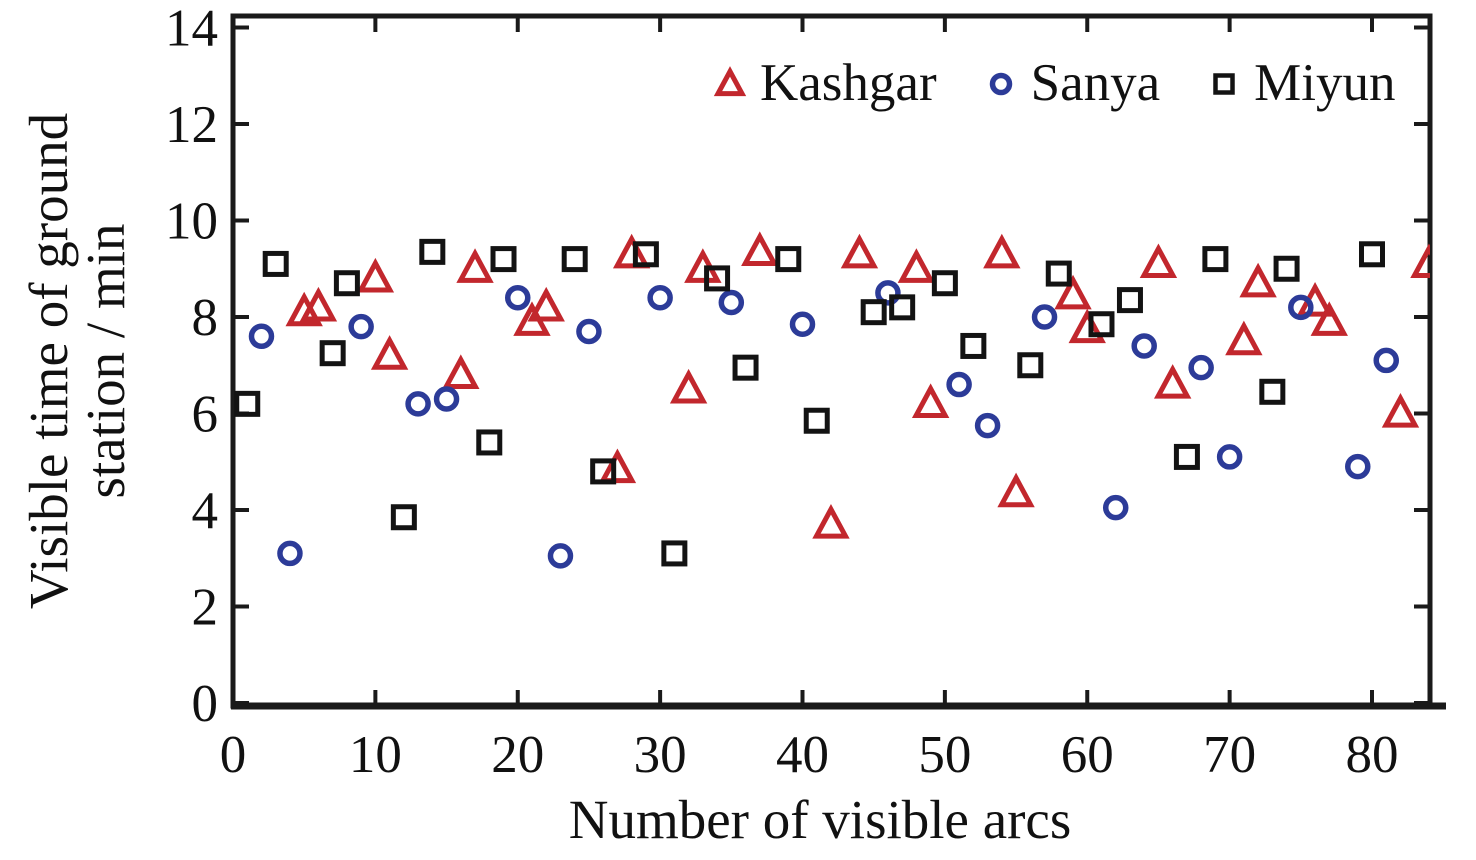 This screenshot has width=1476, height=860. I want to click on y-axis-title-line2: station / min, so click(105, 361).